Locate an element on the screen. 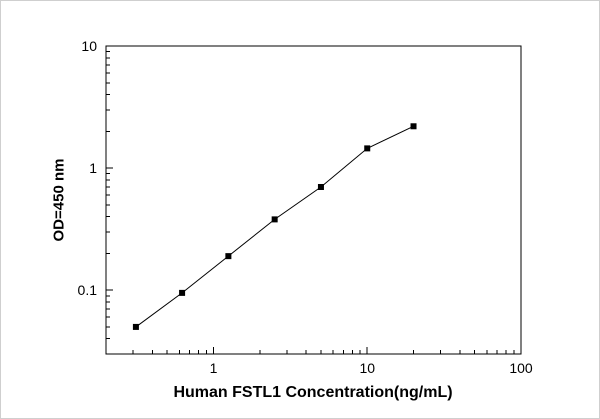 The image size is (600, 419). x-axis-label: Human FSTL1 Concentration(ng/mL) is located at coordinates (313, 392).